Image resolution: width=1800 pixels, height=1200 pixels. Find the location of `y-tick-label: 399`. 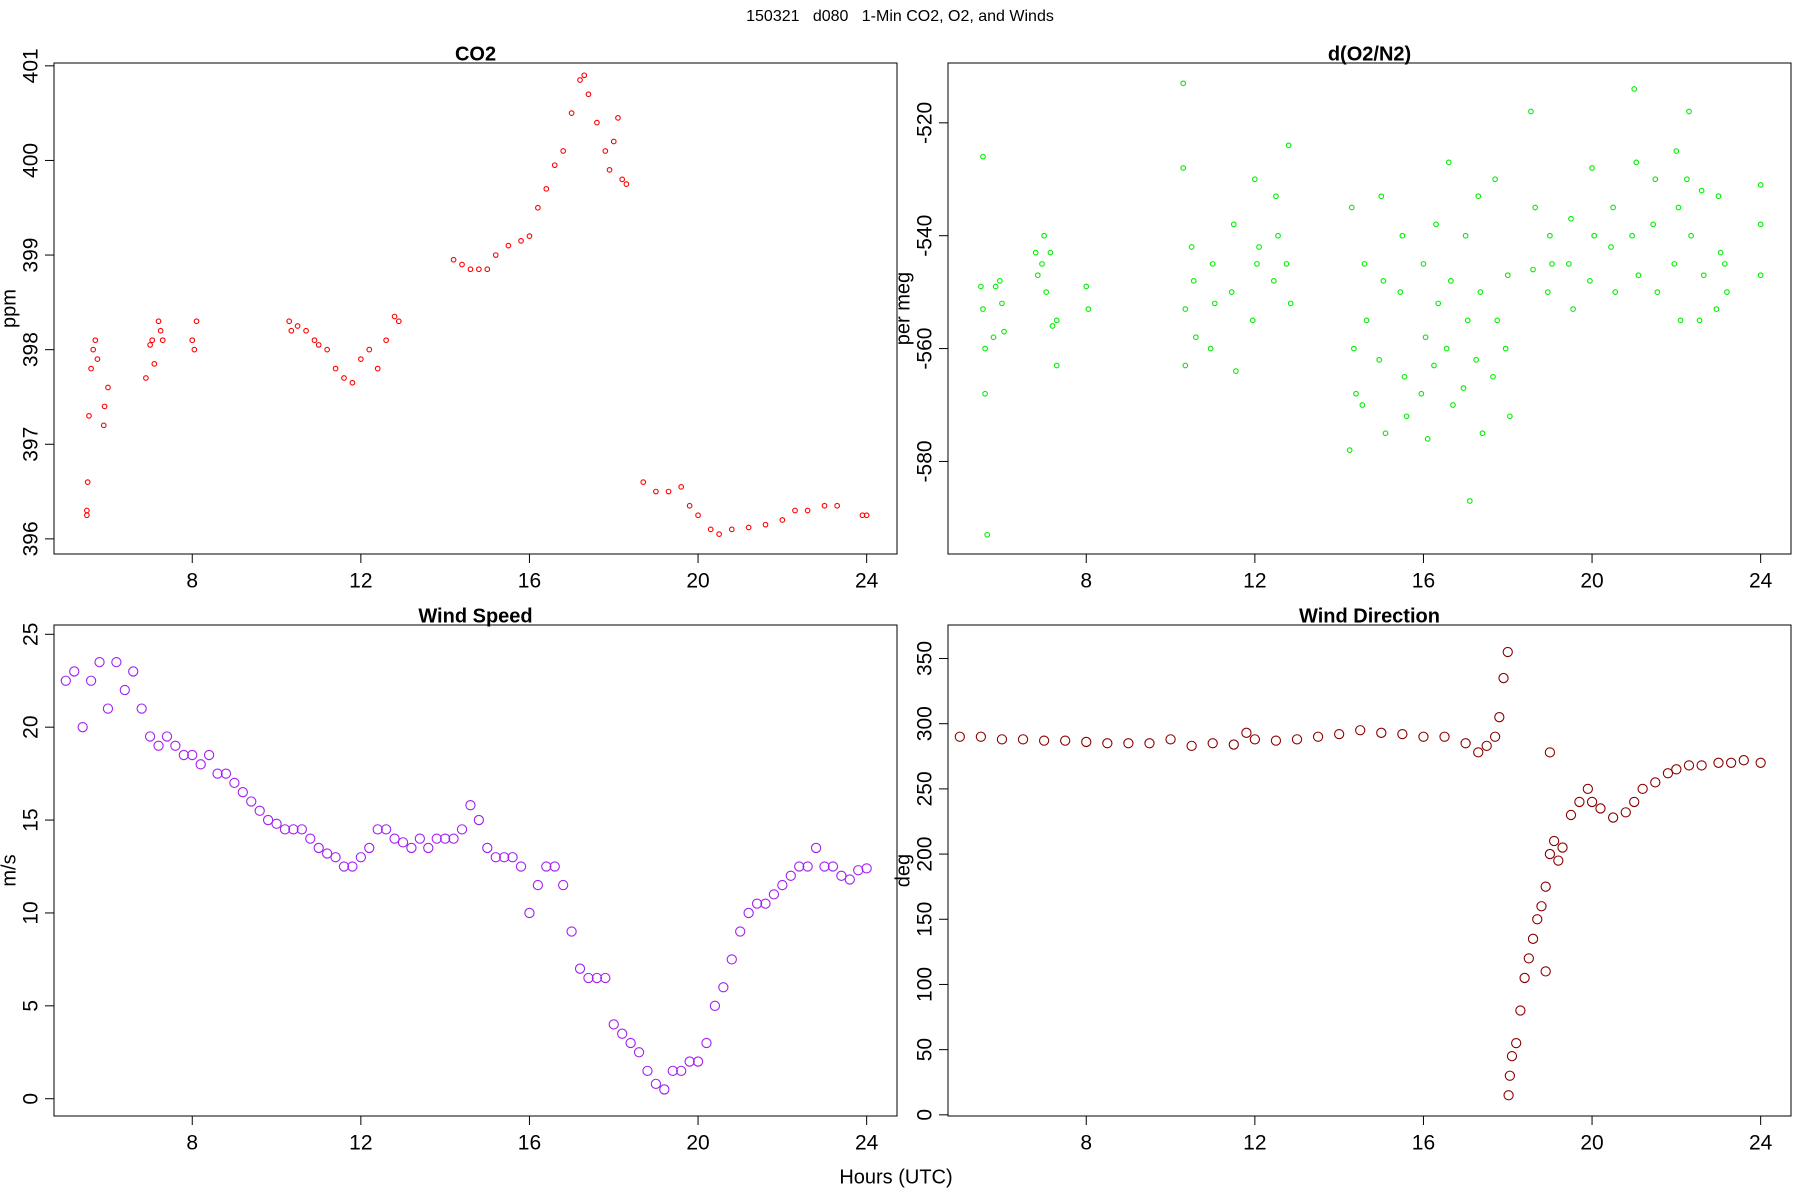

y-tick-label: 399 is located at coordinates (31, 255).